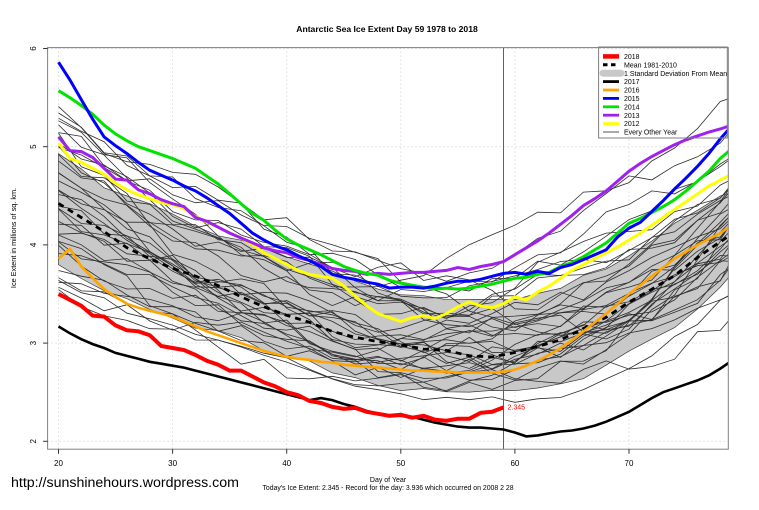  I want to click on svg-text: 2018, so click(632, 57).